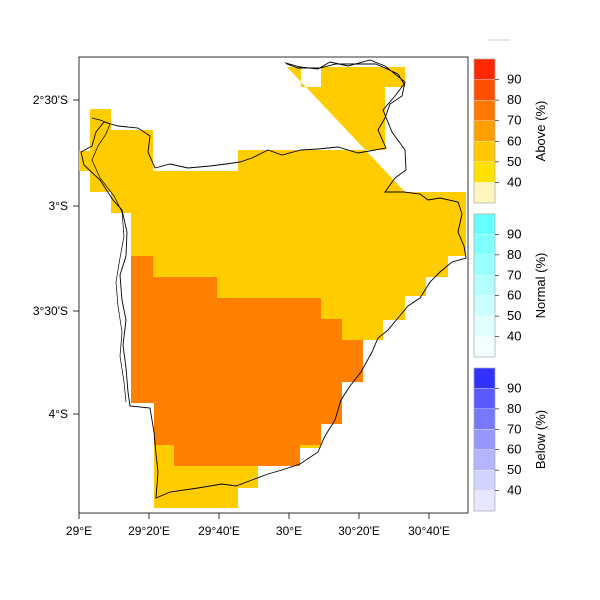 Image resolution: width=600 pixels, height=600 pixels. What do you see at coordinates (540, 131) in the screenshot?
I see `legend-title: Above (%)` at bounding box center [540, 131].